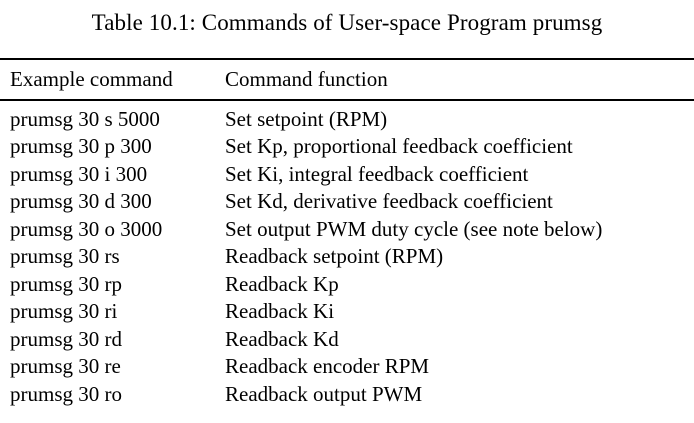  I want to click on command-cell: prumsg 30 p 300, so click(81, 146).